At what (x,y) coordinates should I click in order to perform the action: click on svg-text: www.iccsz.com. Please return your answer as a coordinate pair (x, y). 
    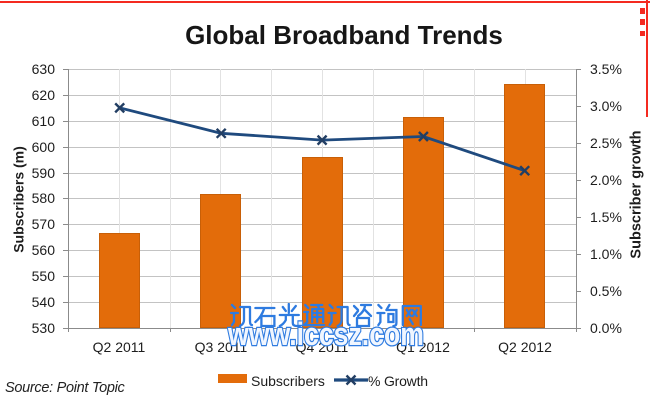
    Looking at the image, I should click on (325, 333).